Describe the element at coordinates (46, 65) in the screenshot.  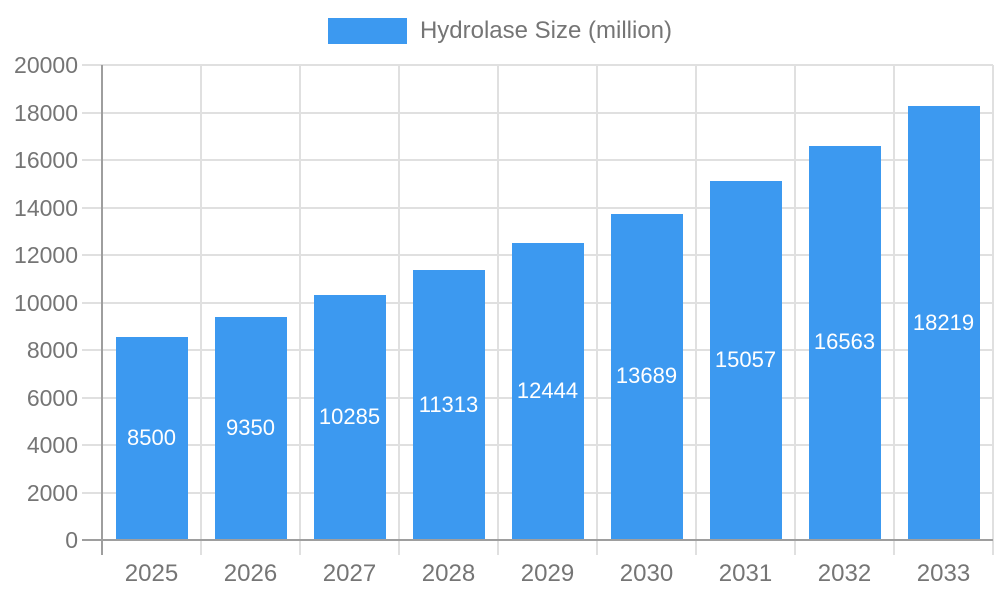
I see `y-axis-tick-label: 20000` at that location.